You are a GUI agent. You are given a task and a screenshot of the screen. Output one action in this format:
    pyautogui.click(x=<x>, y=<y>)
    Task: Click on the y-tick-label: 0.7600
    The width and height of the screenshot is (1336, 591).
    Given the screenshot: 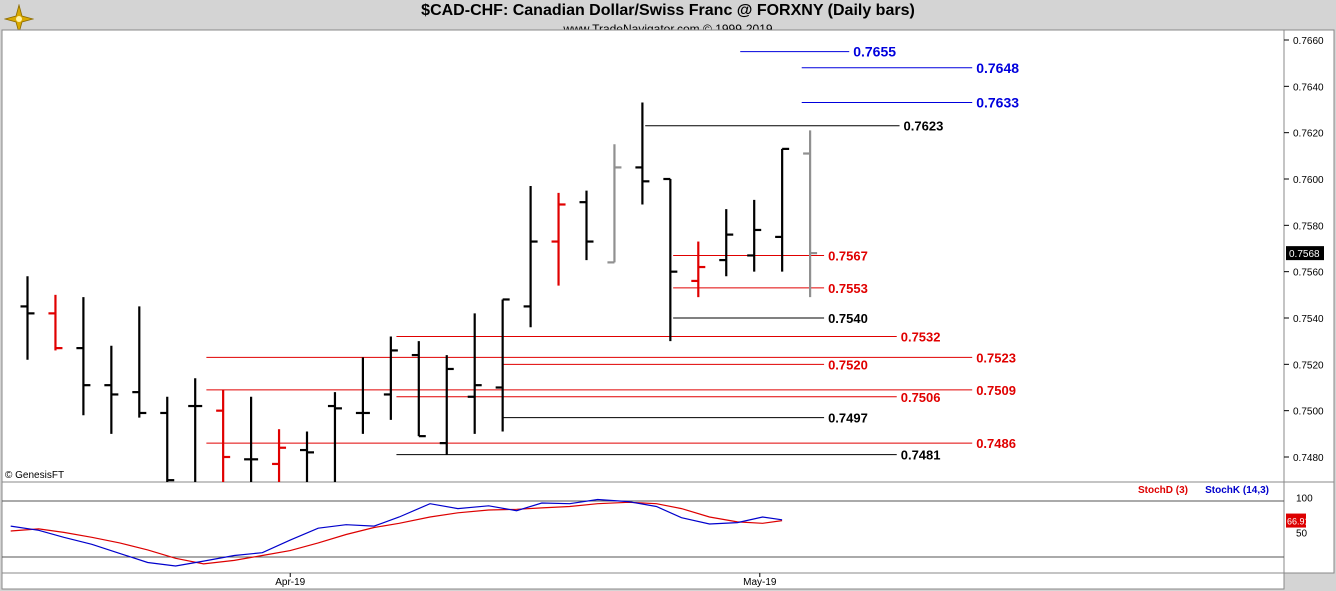 What is the action you would take?
    pyautogui.click(x=1308, y=180)
    